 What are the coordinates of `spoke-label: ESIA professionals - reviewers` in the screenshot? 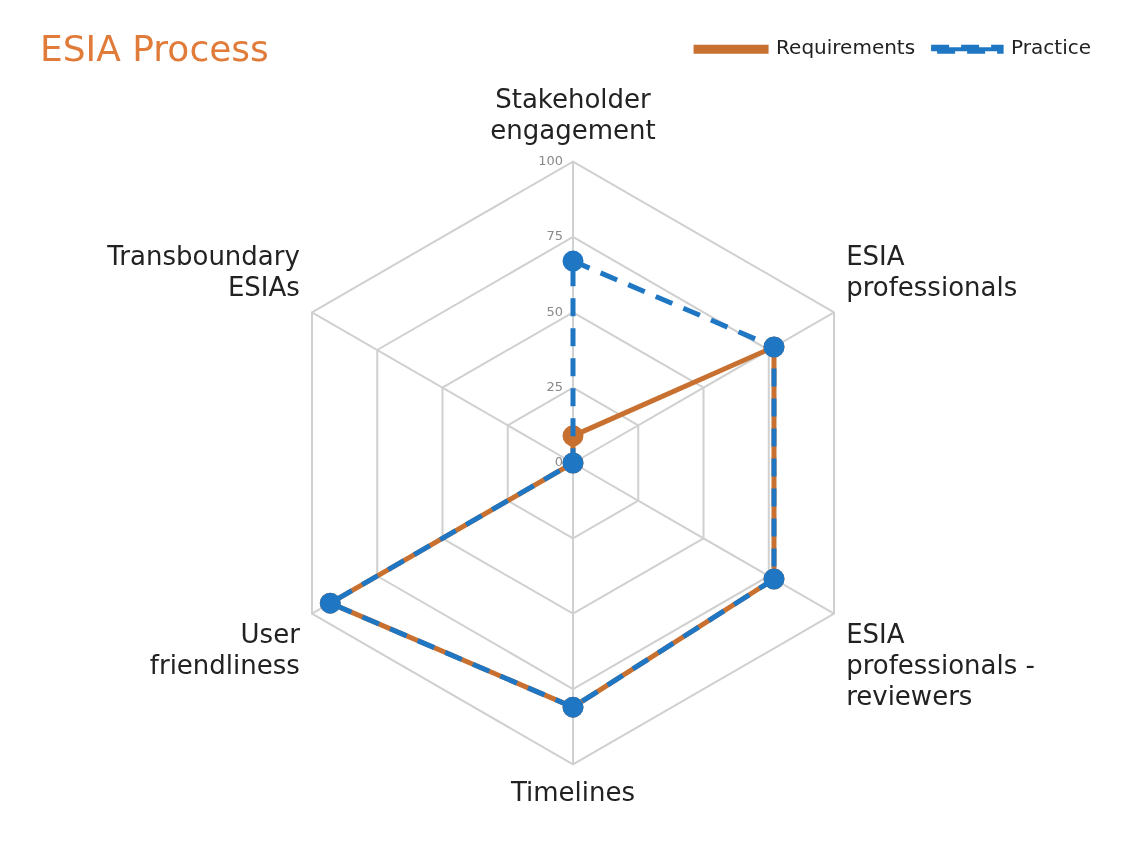 It's located at (940, 665).